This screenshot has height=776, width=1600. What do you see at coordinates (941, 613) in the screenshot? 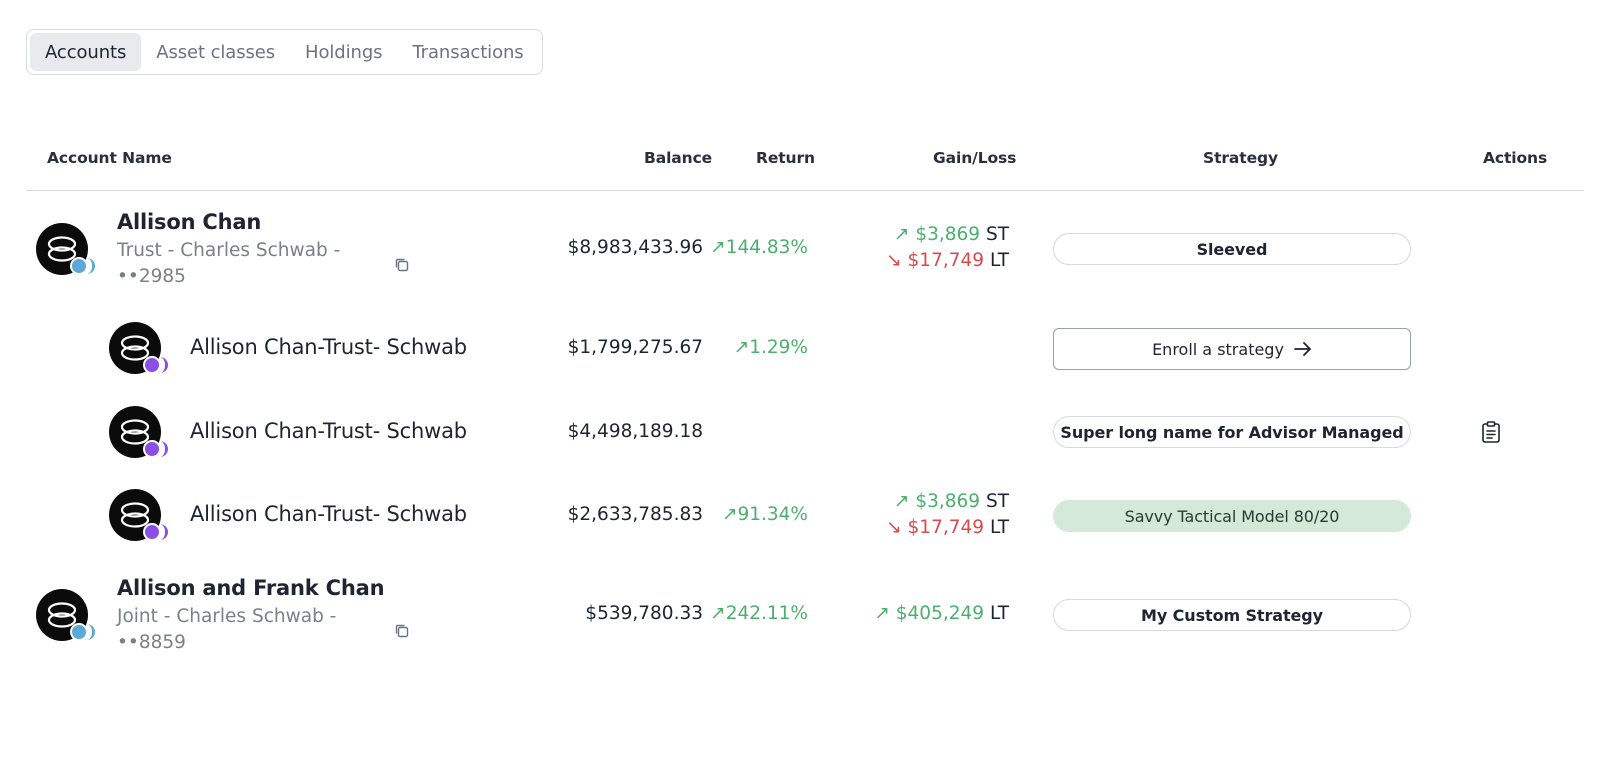
I see `gain-lt: ↗ $405,249 LT` at bounding box center [941, 613].